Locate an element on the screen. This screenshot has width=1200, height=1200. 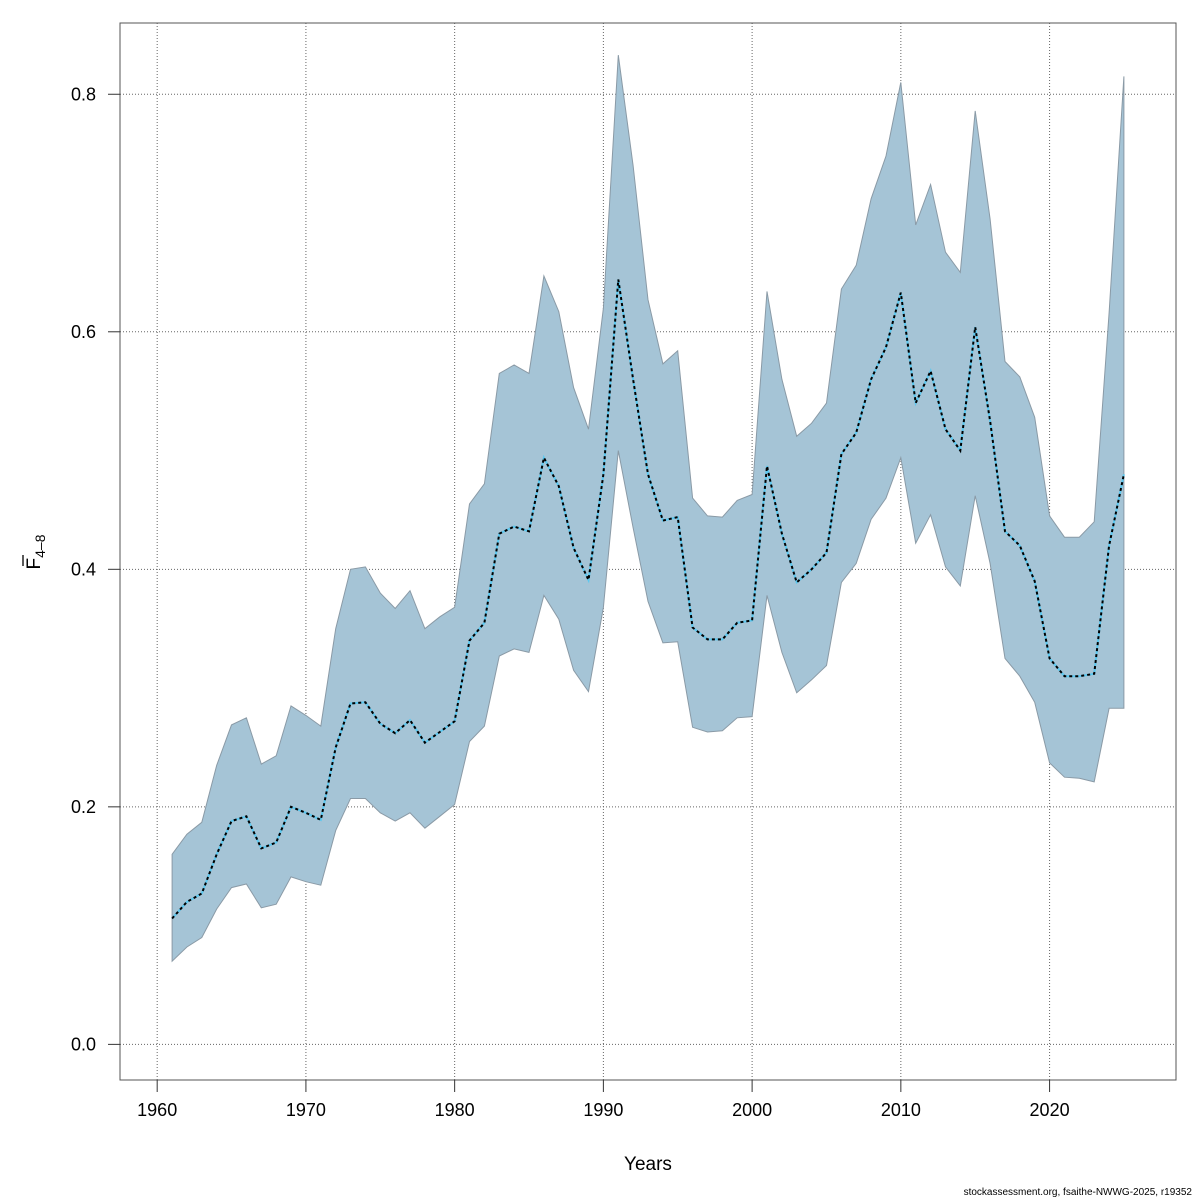
y-axis: 0.0 0.2 0.4 0.6 0.8 is located at coordinates (95, 569).